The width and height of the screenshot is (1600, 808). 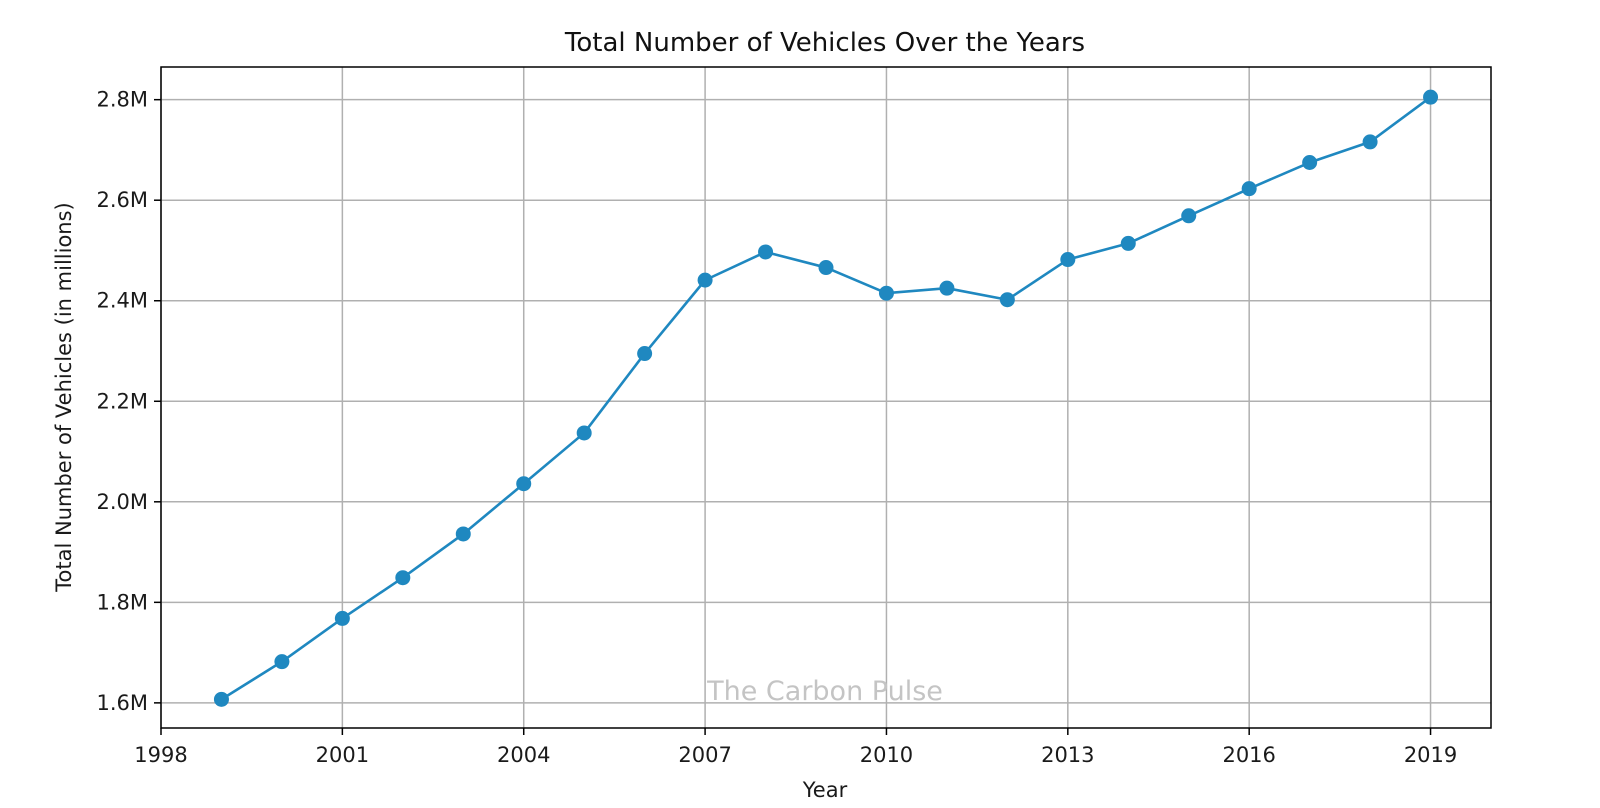 What do you see at coordinates (122, 602) in the screenshot?
I see `y-tick-label: 1.8M` at bounding box center [122, 602].